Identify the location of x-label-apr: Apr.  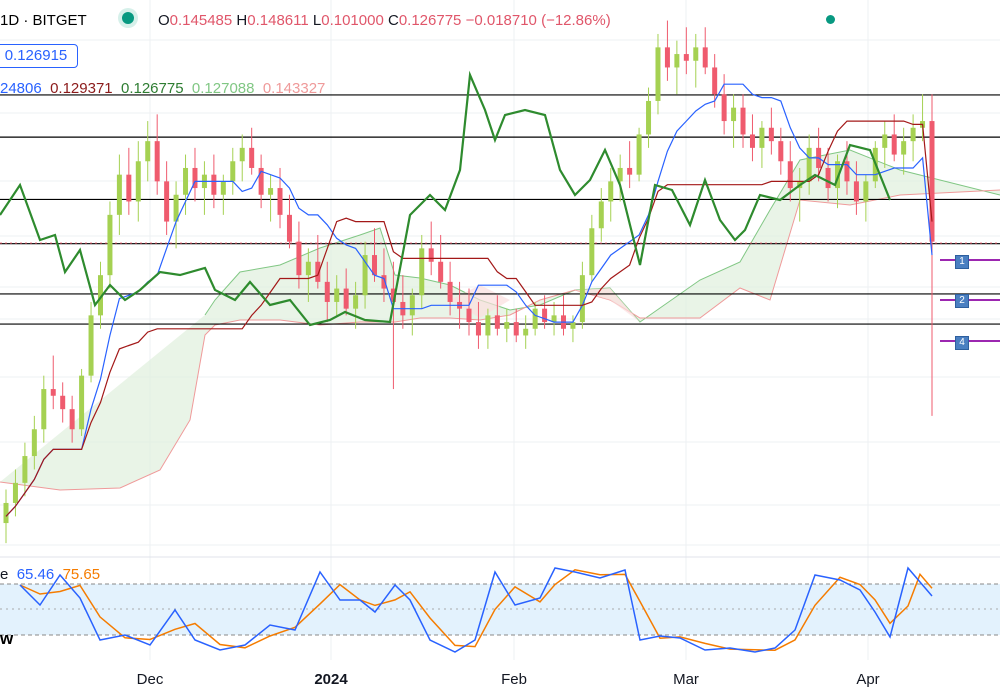
(868, 679).